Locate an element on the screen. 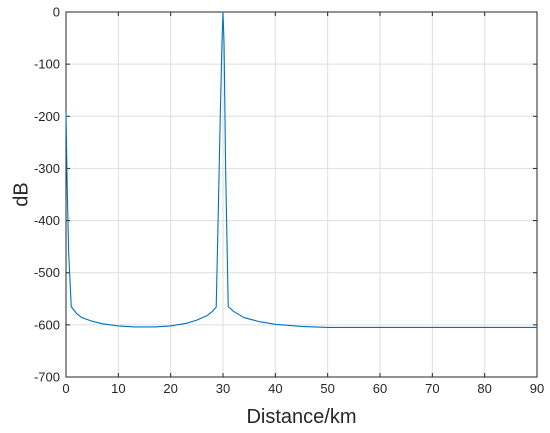 The height and width of the screenshot is (433, 550). y-tick-label: -500 is located at coordinates (47, 272).